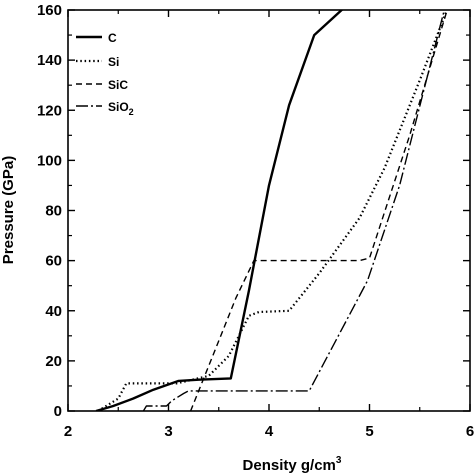 Image resolution: width=474 pixels, height=474 pixels. What do you see at coordinates (105, 74) in the screenshot?
I see `legend: C Si SiC SiO2` at bounding box center [105, 74].